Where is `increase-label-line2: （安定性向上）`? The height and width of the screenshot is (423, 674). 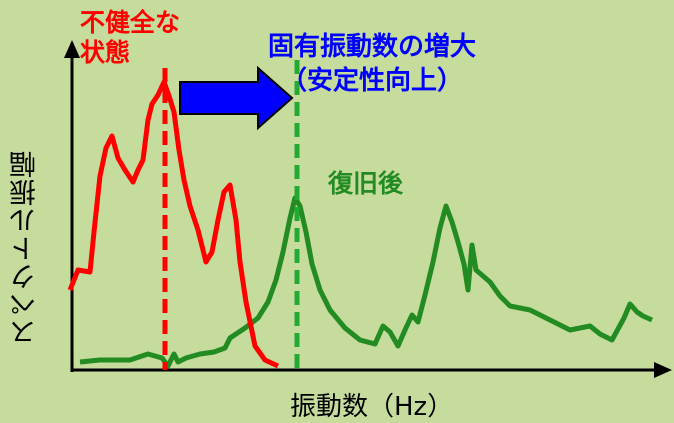
increase-label-line2: （安定性向上） is located at coordinates (372, 81).